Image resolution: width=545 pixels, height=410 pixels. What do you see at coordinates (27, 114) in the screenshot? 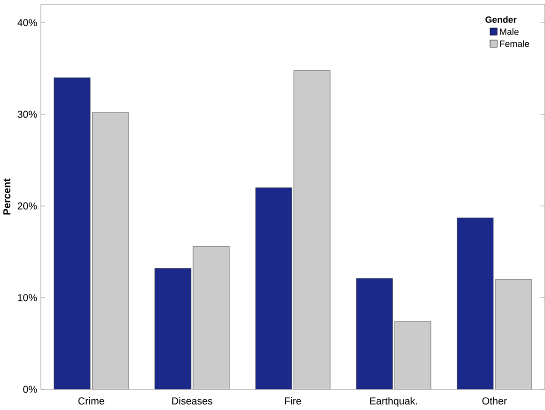
I see `y-tick-label: 30%` at bounding box center [27, 114].